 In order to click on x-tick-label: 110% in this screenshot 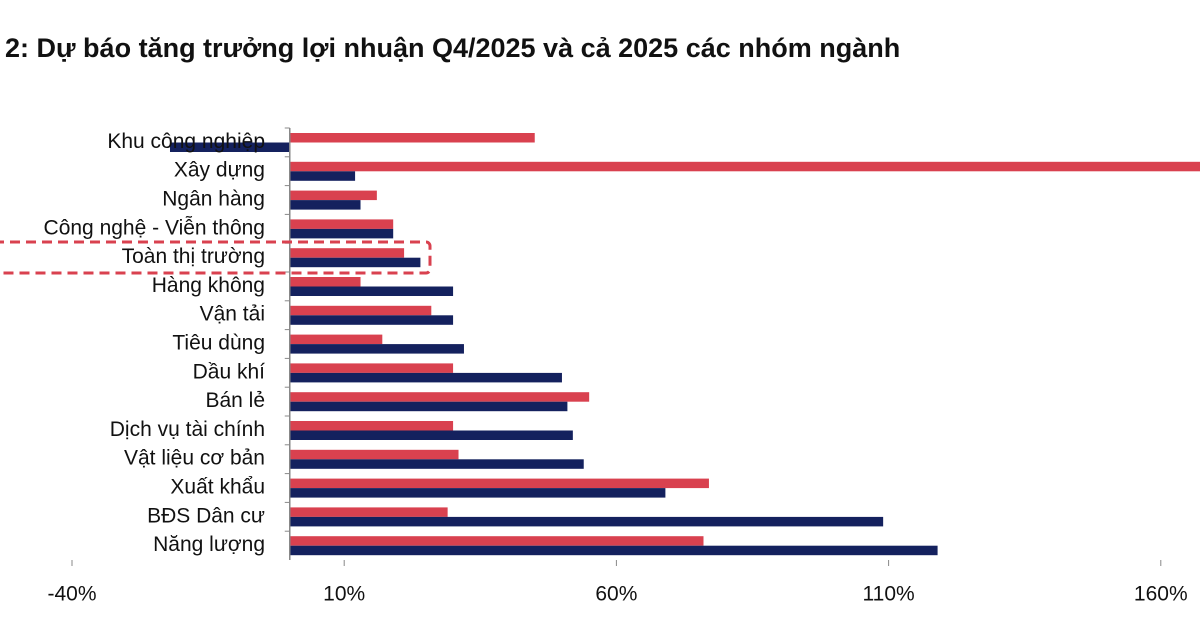, I will do `click(889, 594)`.